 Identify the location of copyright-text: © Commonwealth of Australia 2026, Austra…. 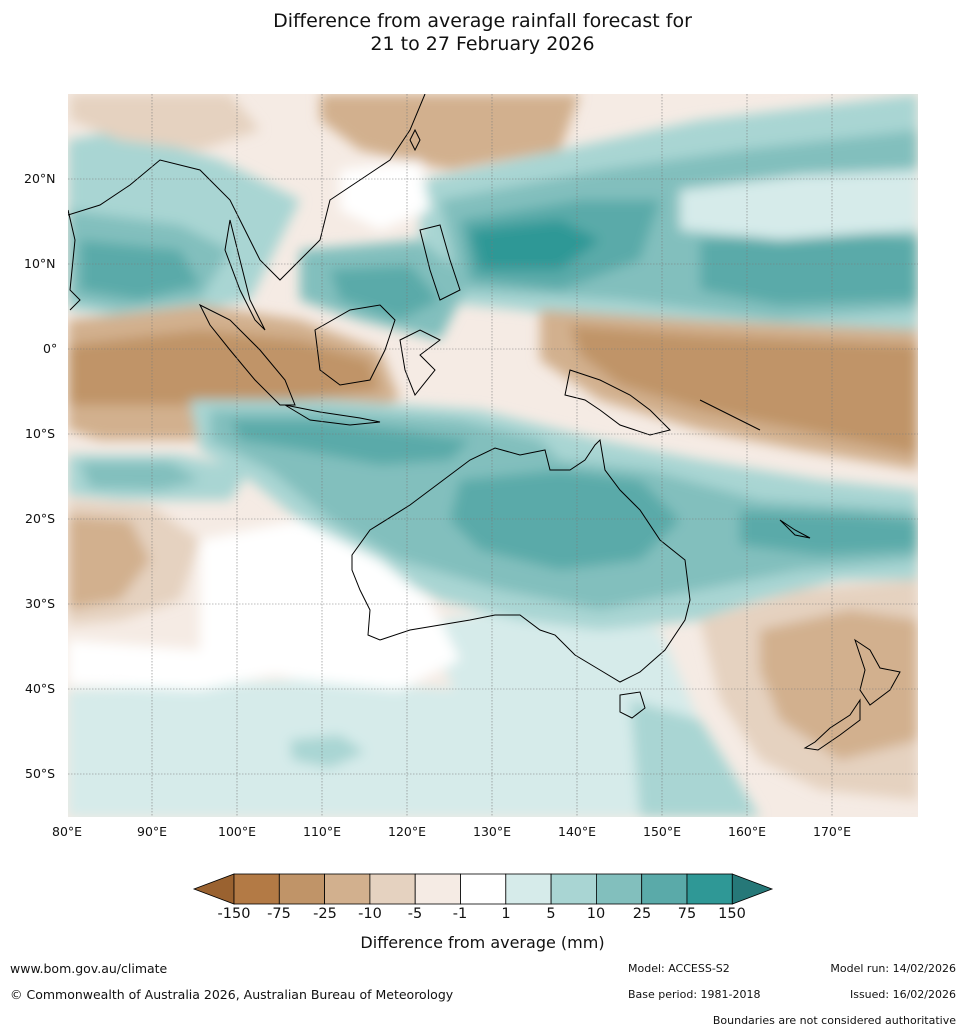
(232, 994).